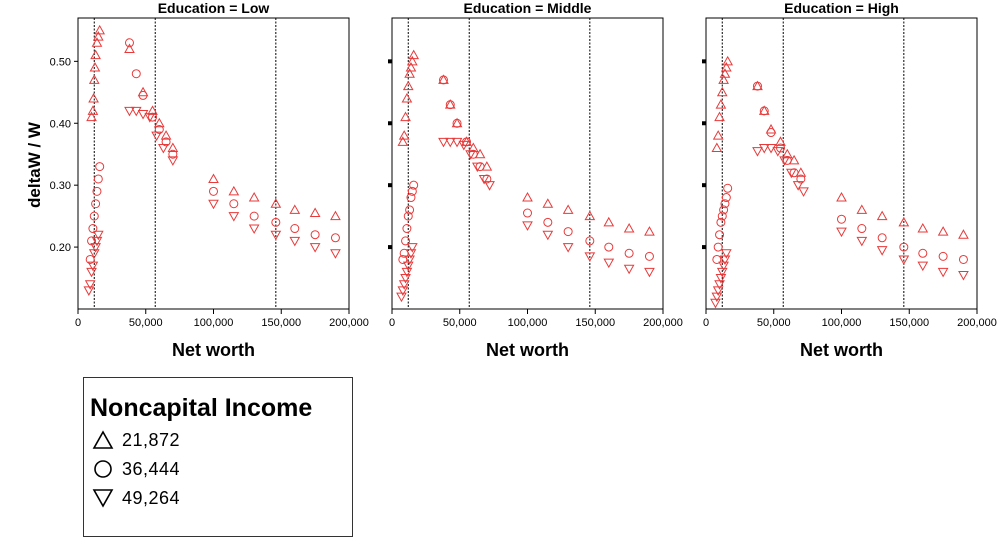 The image size is (1002, 537). Describe the element at coordinates (528, 8) in the screenshot. I see `panel-title: Education = Middle` at that location.